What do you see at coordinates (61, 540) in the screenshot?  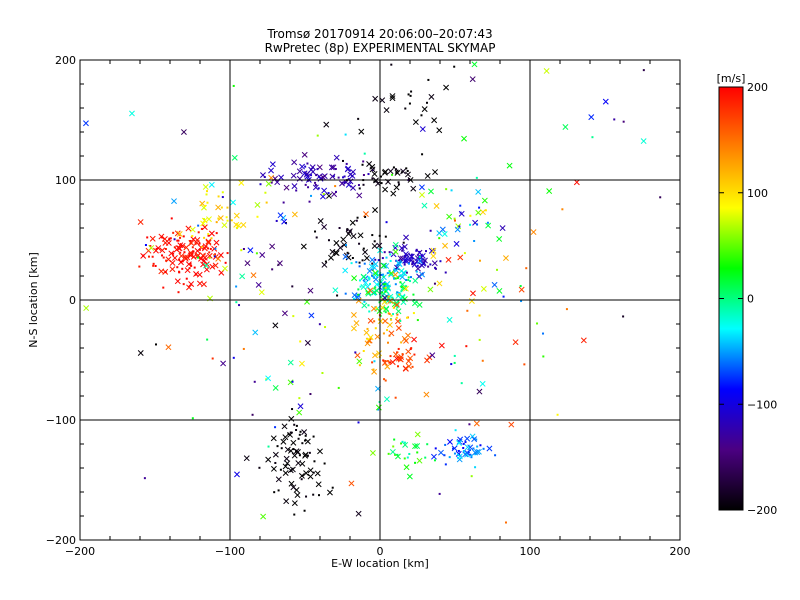 I see `y-tick-label: −200` at bounding box center [61, 540].